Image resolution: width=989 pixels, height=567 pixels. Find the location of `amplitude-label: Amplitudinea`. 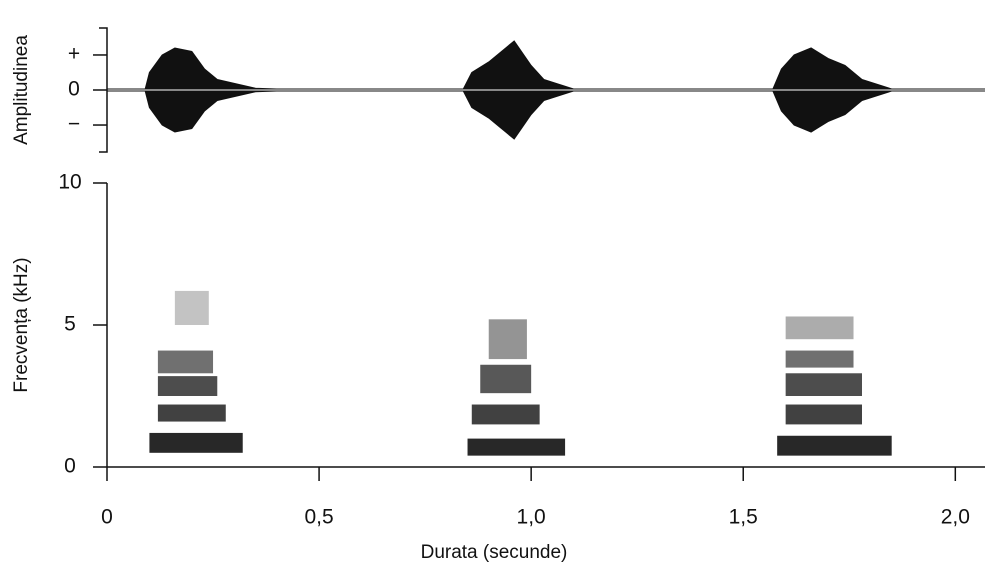

amplitude-label: Amplitudinea is located at coordinates (21, 90).